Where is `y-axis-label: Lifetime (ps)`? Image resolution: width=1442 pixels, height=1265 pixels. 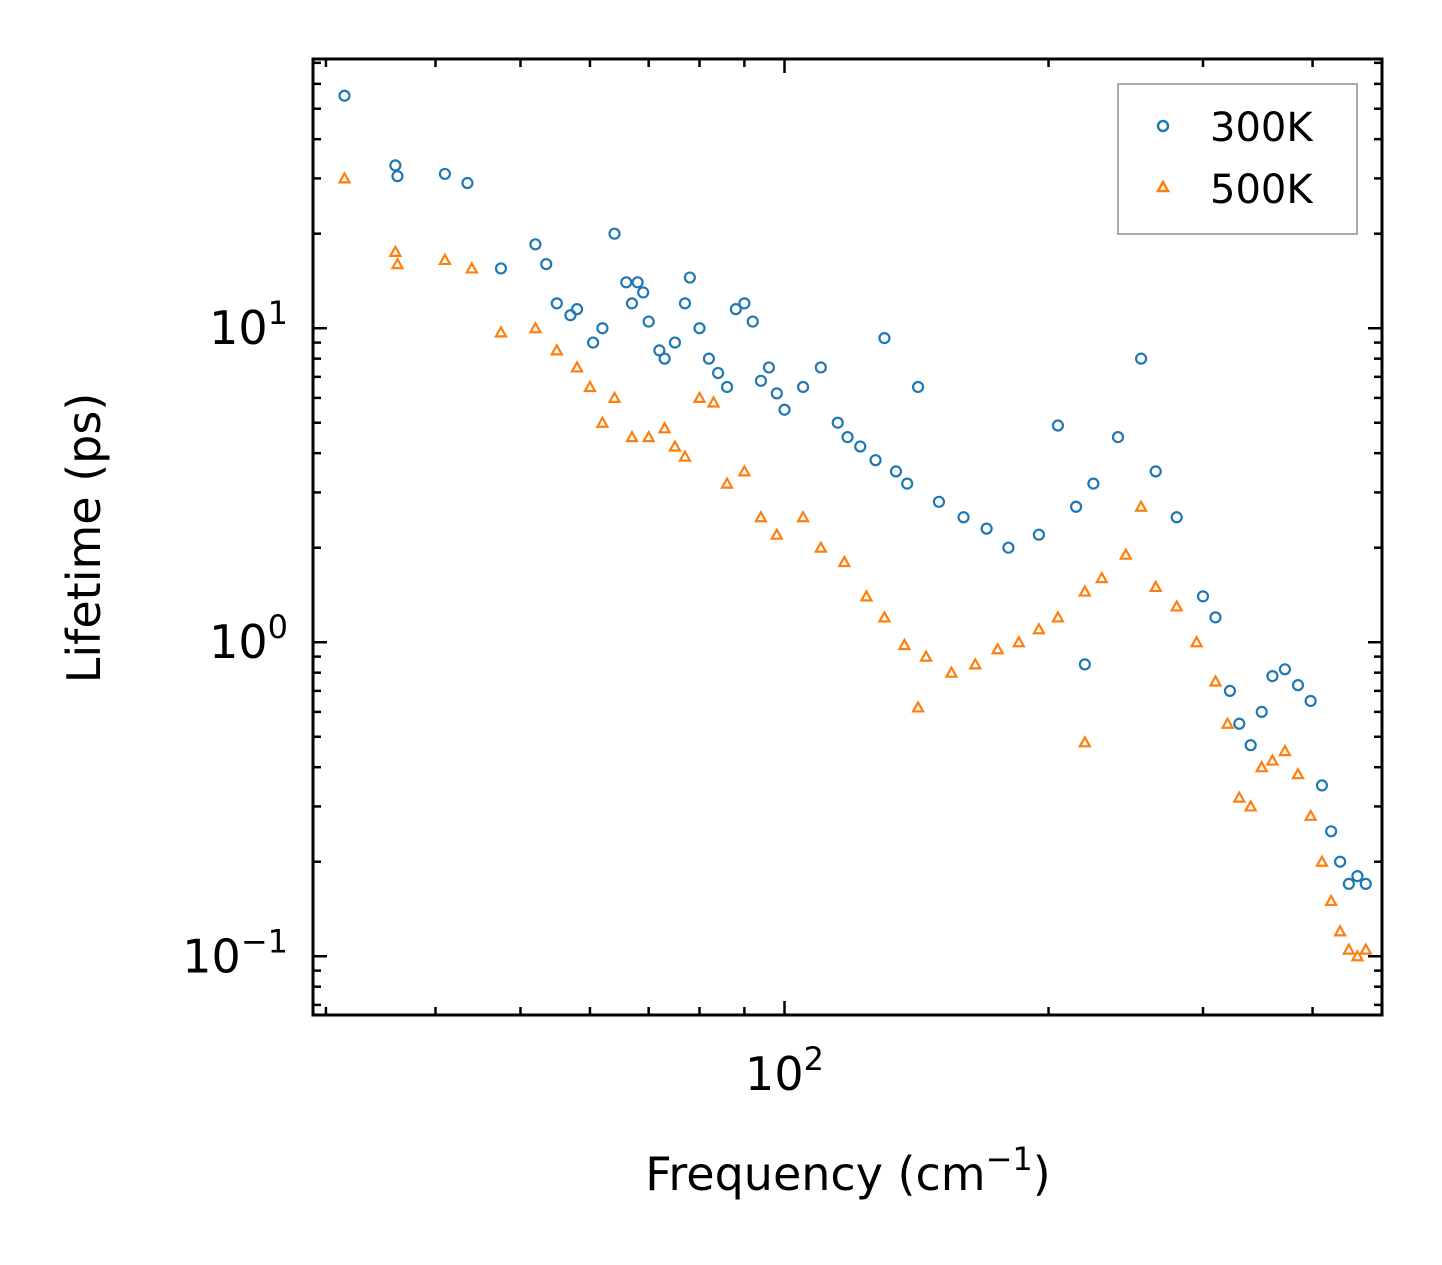 y-axis-label: Lifetime (ps) is located at coordinates (84, 538).